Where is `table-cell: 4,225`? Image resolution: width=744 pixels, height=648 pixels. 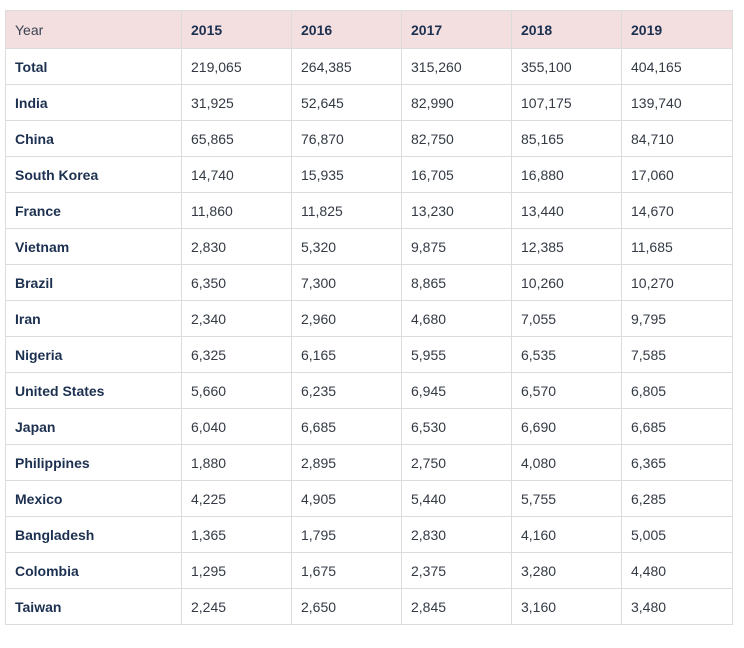 table-cell: 4,225 is located at coordinates (236, 498).